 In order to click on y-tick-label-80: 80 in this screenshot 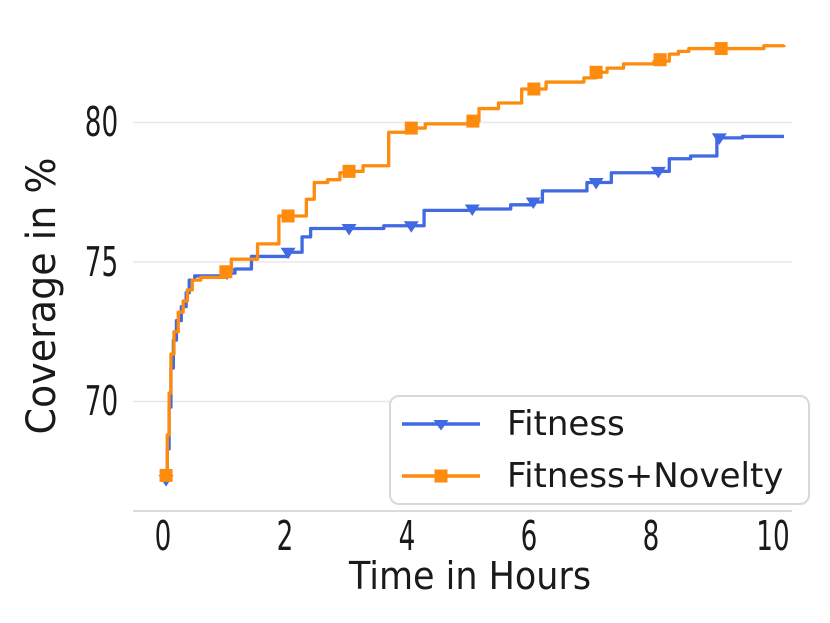, I will do `click(101, 122)`.